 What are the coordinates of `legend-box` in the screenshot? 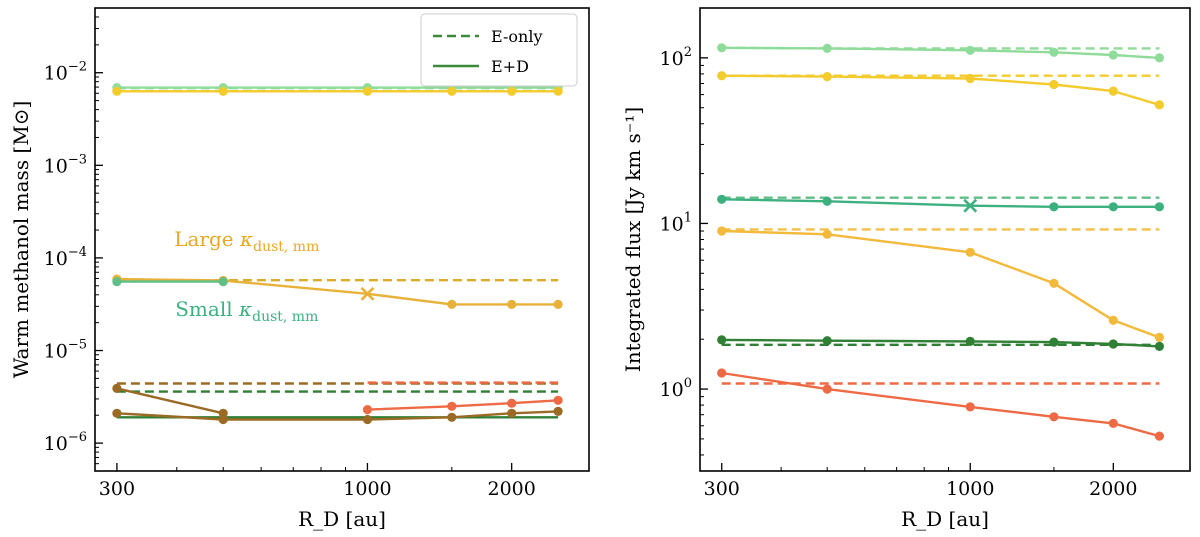 It's located at (499, 50).